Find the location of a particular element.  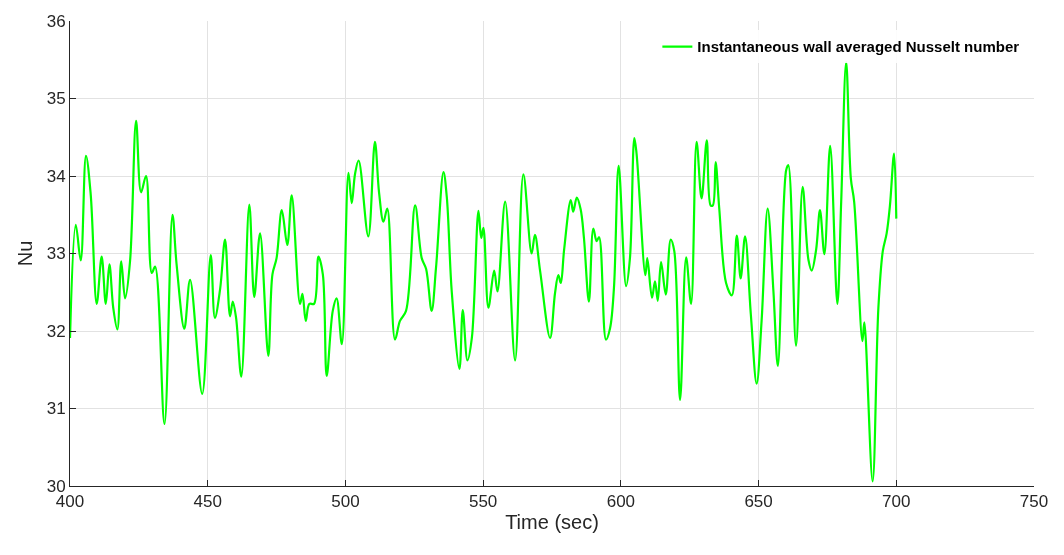

y-tick-label: 36 is located at coordinates (56, 21).